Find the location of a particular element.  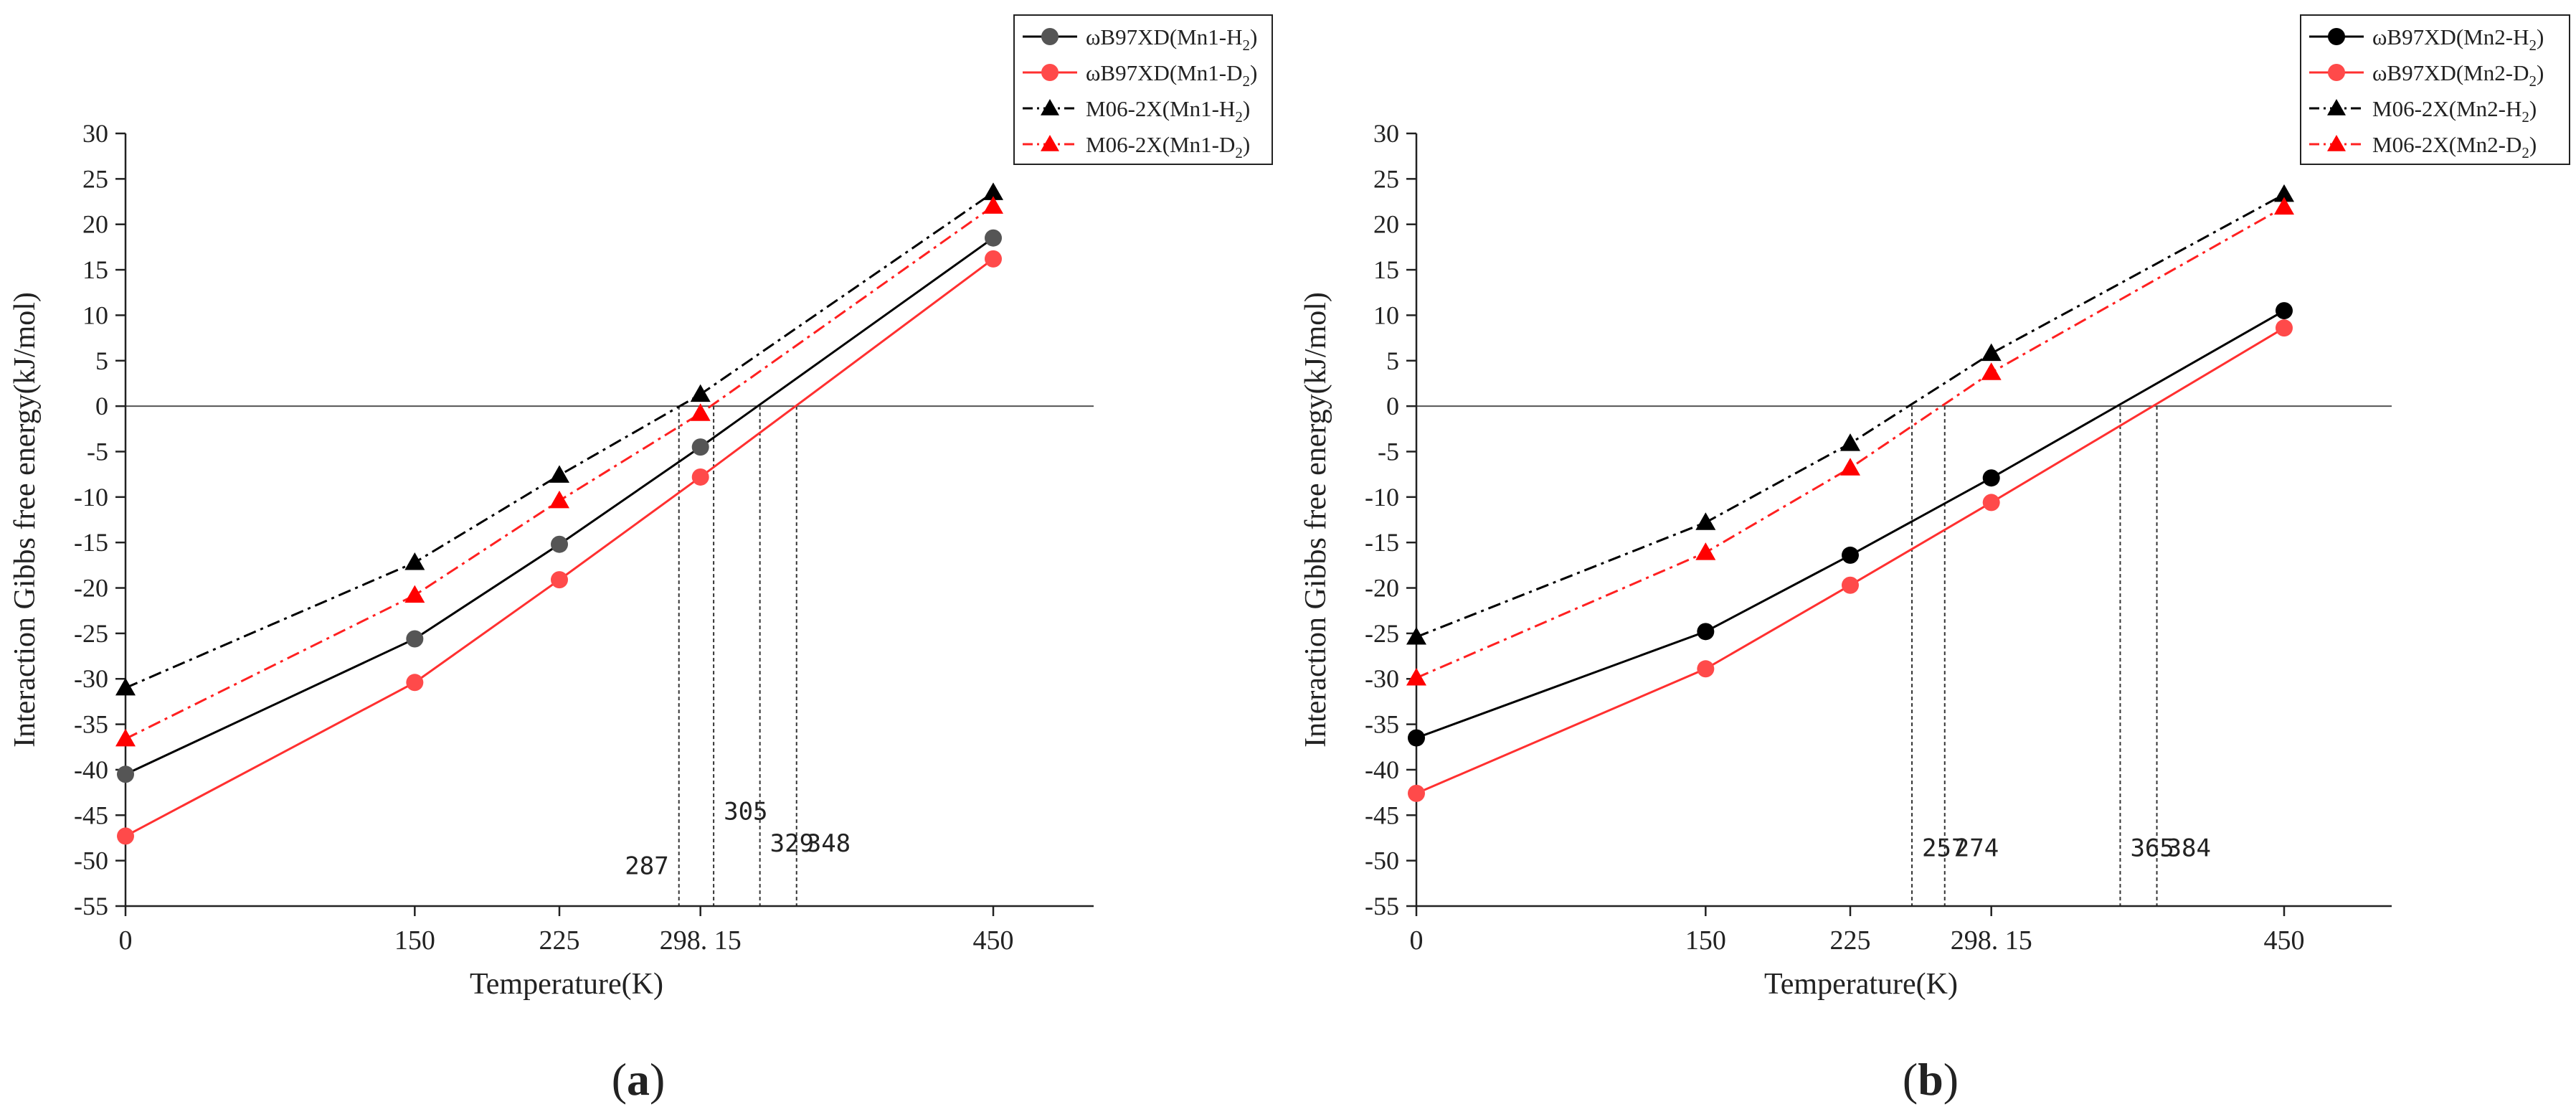

x-tick-label: 225 is located at coordinates (559, 941).